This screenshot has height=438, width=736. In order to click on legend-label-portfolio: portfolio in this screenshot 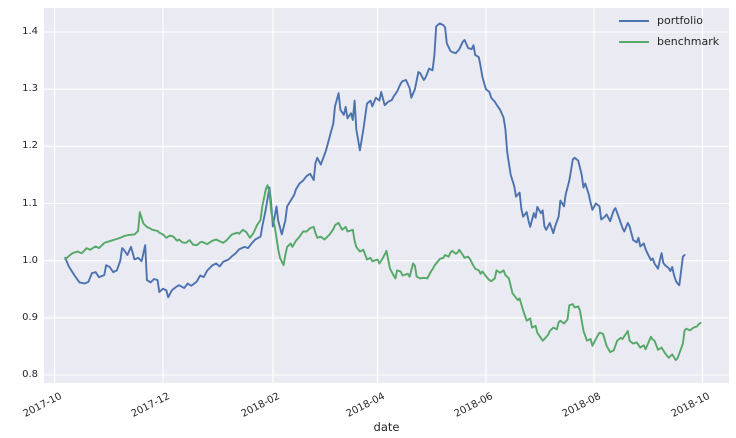, I will do `click(680, 20)`.